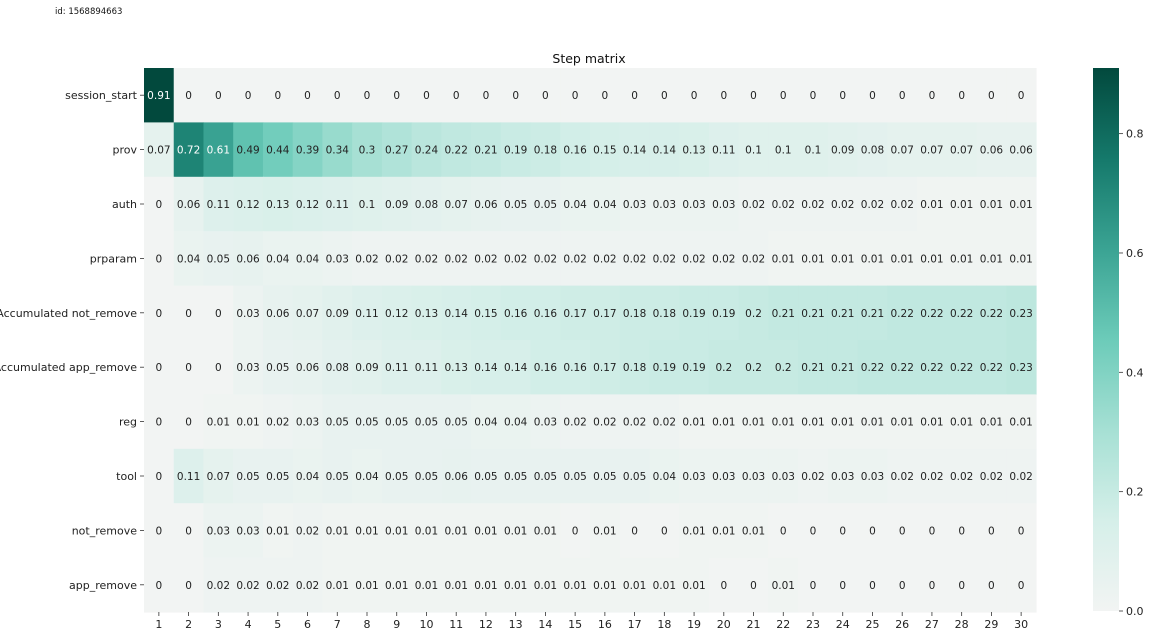 The height and width of the screenshot is (636, 1150). I want to click on column-label: 14, so click(545, 624).